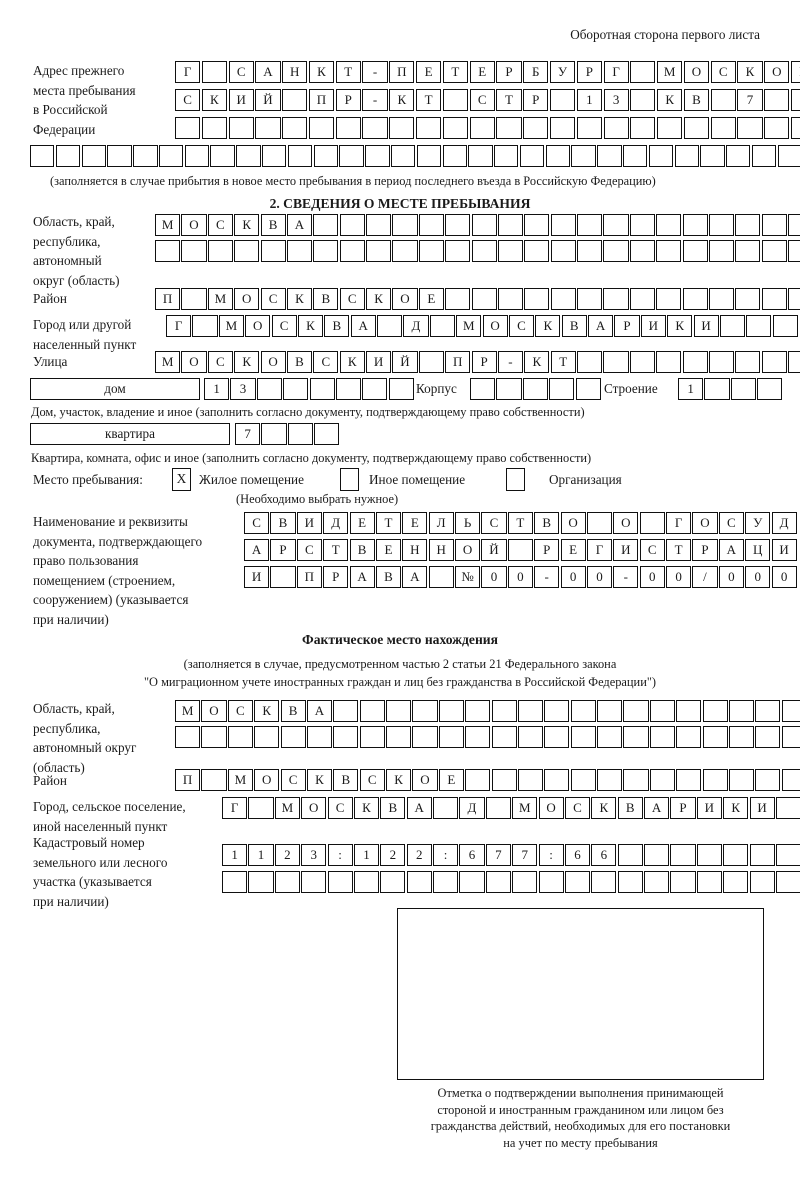 This screenshot has width=800, height=1180. What do you see at coordinates (616, 100) in the screenshot?
I see `char-cell: 3` at bounding box center [616, 100].